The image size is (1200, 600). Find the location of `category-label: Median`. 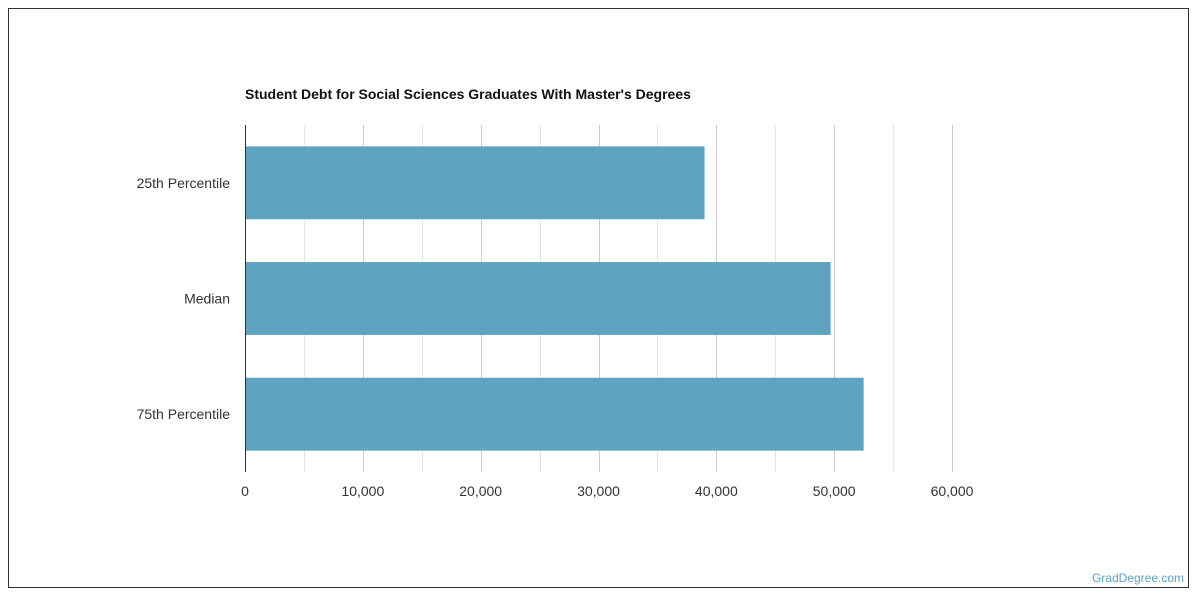

category-label: Median is located at coordinates (207, 299).